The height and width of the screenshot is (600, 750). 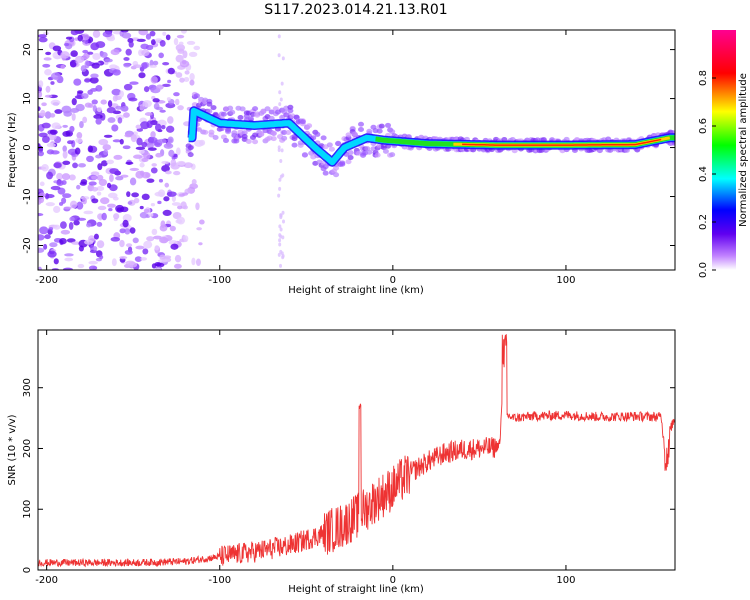 I want to click on x-tick-label: -100, so click(x=219, y=280).